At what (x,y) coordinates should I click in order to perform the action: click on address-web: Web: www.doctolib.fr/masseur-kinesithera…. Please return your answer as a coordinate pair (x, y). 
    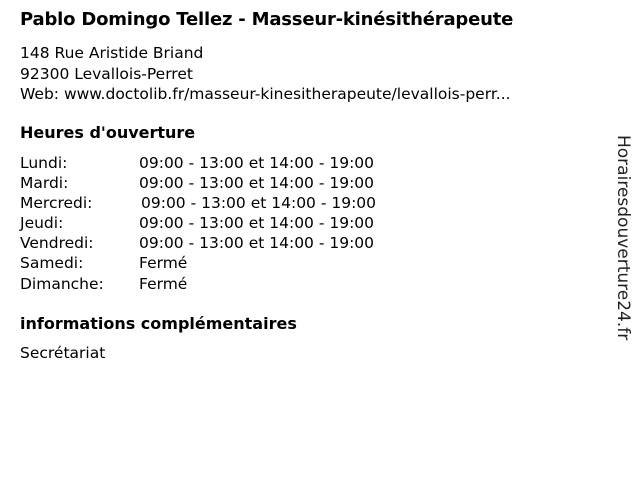
    Looking at the image, I should click on (265, 94).